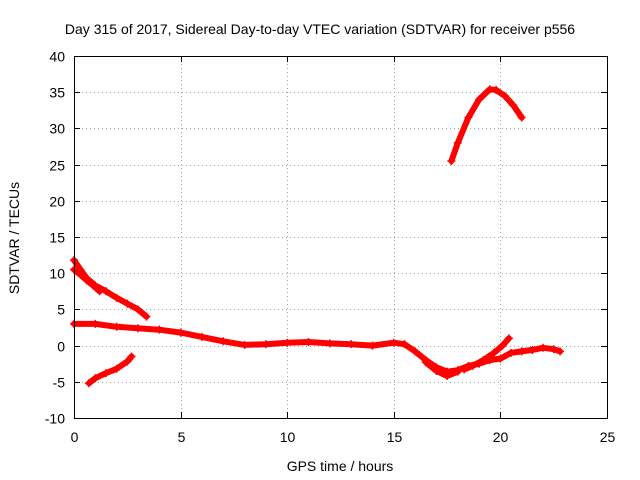 The width and height of the screenshot is (640, 480). I want to click on y-tick-label: 0, so click(61, 347).